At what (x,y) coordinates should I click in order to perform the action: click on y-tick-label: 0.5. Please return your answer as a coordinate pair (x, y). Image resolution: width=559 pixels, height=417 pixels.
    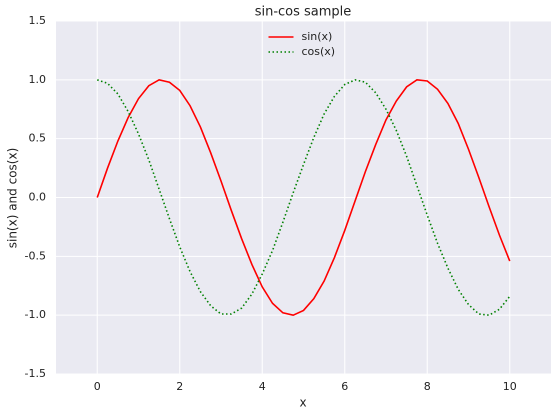
    Looking at the image, I should click on (38, 138).